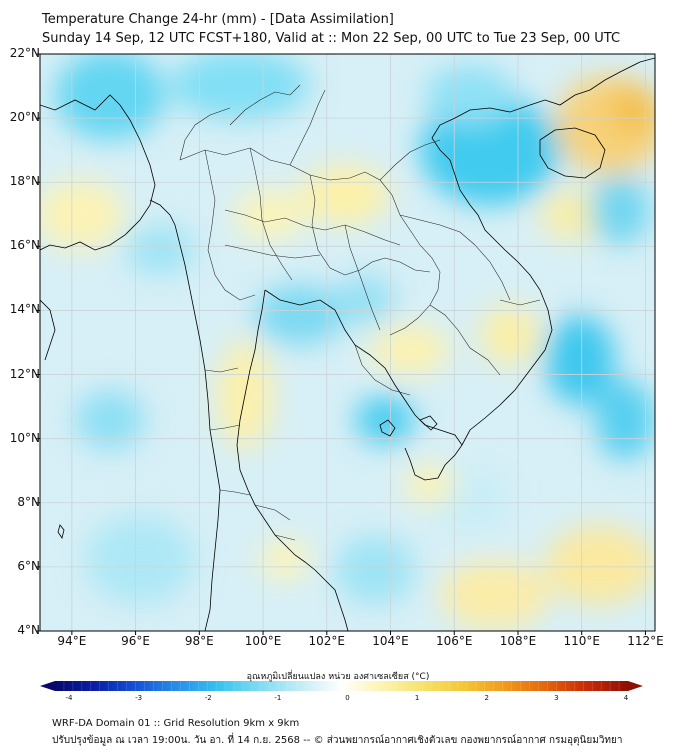 The width and height of the screenshot is (676, 756). Describe the element at coordinates (24, 181) in the screenshot. I see `lat-label: 18°N` at that location.